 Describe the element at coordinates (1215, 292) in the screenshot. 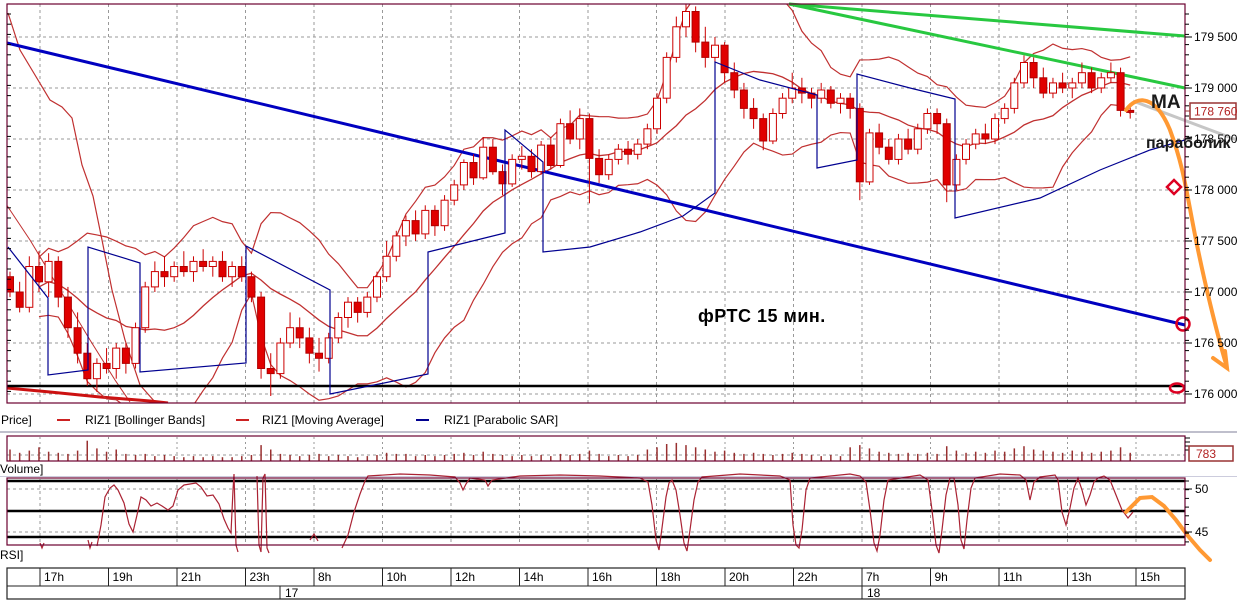

I see `price-axis-label: 177 000` at that location.